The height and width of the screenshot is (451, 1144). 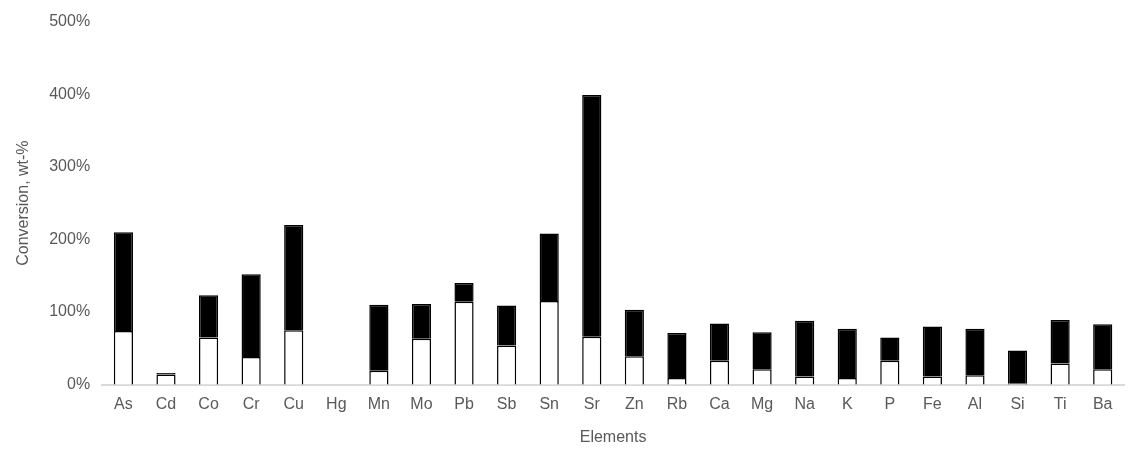 I want to click on x-tick-label: Si, so click(x=1017, y=403).